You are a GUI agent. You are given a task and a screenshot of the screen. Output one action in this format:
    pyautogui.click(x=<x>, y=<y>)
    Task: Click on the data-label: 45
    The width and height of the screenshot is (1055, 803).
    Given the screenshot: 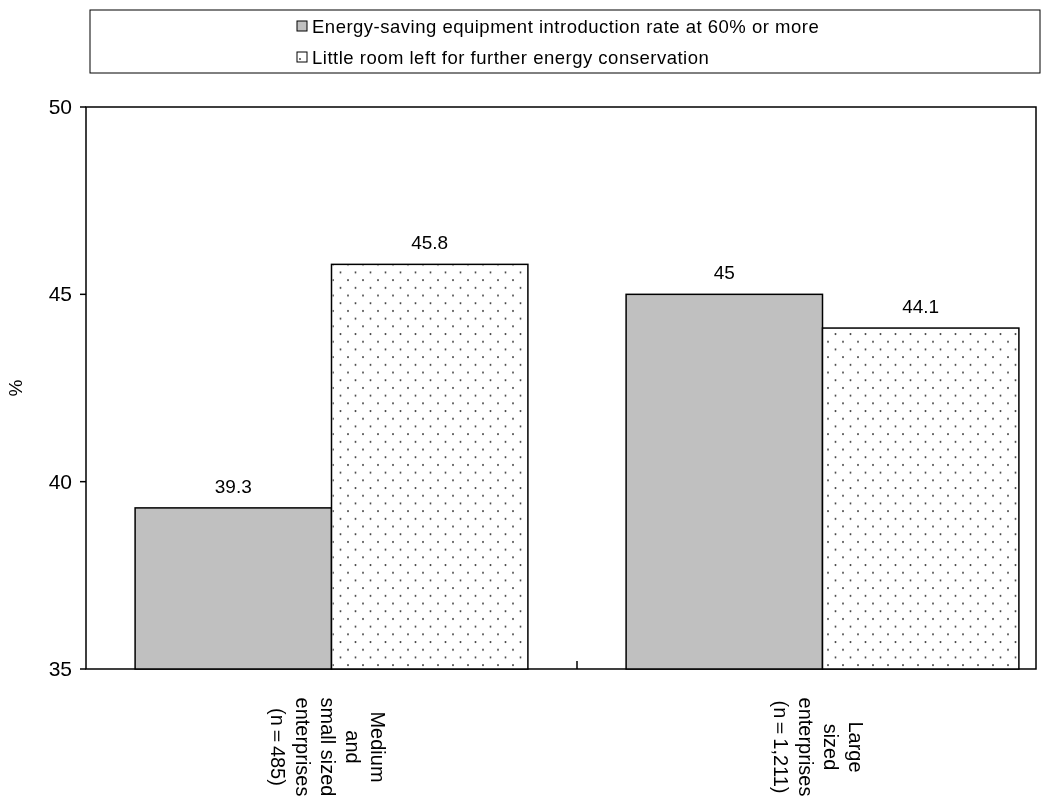 What is the action you would take?
    pyautogui.click(x=724, y=273)
    